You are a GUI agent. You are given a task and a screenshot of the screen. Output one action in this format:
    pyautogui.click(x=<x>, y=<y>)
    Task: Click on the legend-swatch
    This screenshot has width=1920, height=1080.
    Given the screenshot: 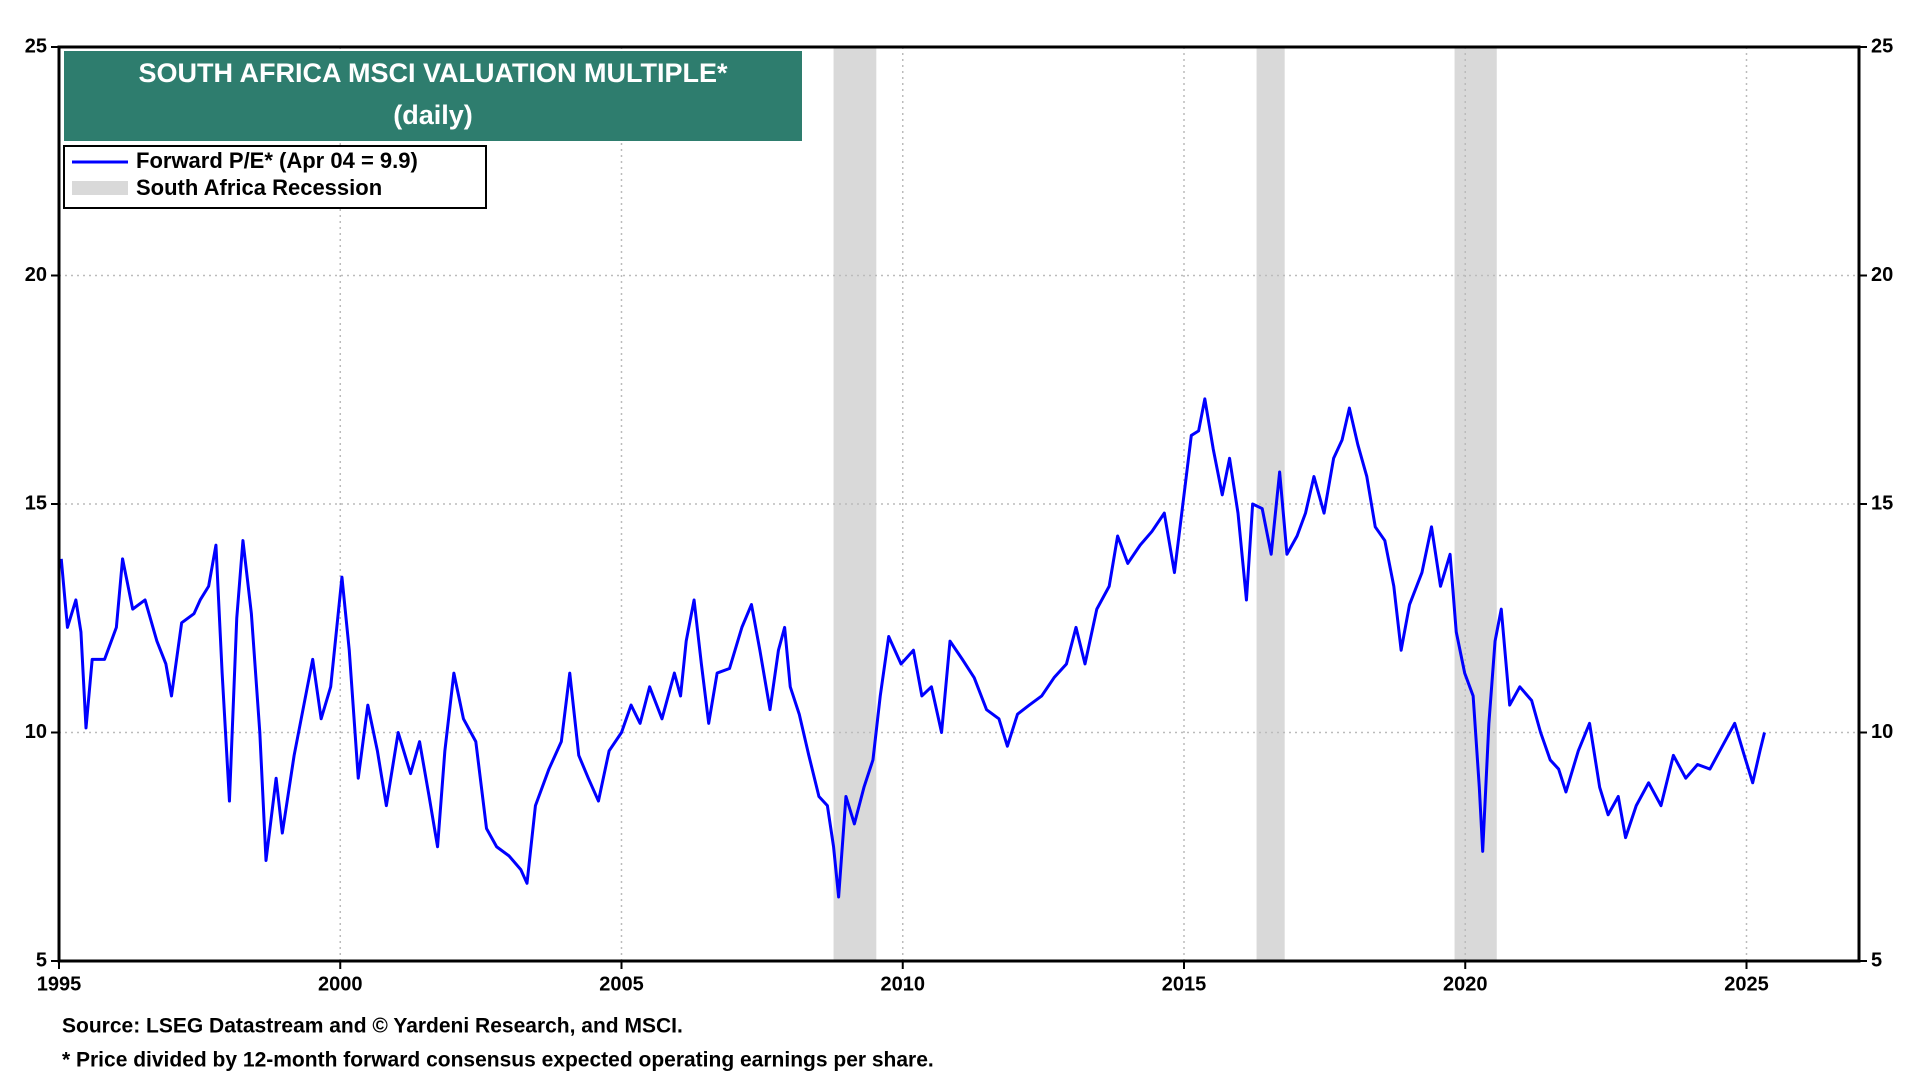 What is the action you would take?
    pyautogui.click(x=100, y=188)
    